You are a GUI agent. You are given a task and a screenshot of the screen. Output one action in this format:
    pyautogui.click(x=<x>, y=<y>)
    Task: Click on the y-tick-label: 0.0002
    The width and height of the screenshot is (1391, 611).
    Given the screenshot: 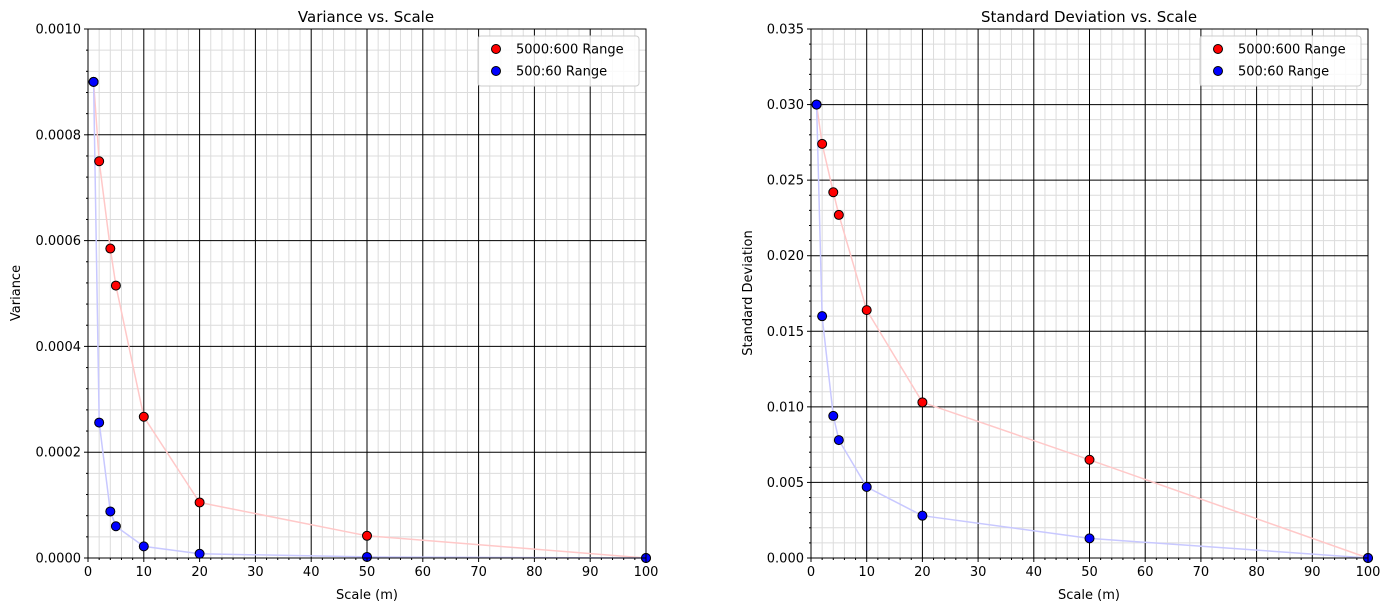 What is the action you would take?
    pyautogui.click(x=59, y=453)
    